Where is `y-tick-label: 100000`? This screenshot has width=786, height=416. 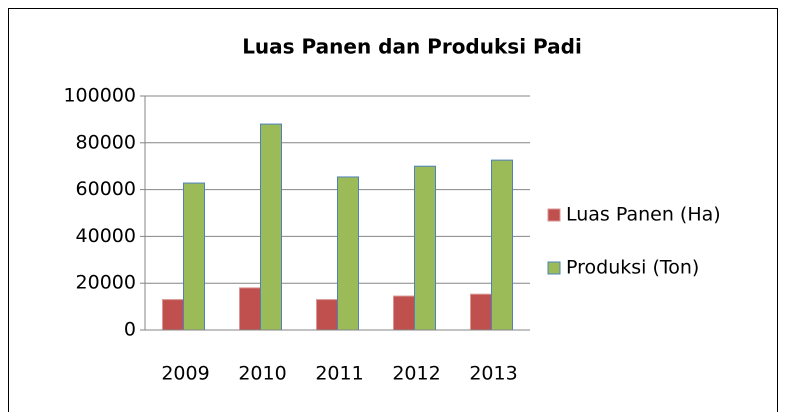 y-tick-label: 100000 is located at coordinates (99, 96).